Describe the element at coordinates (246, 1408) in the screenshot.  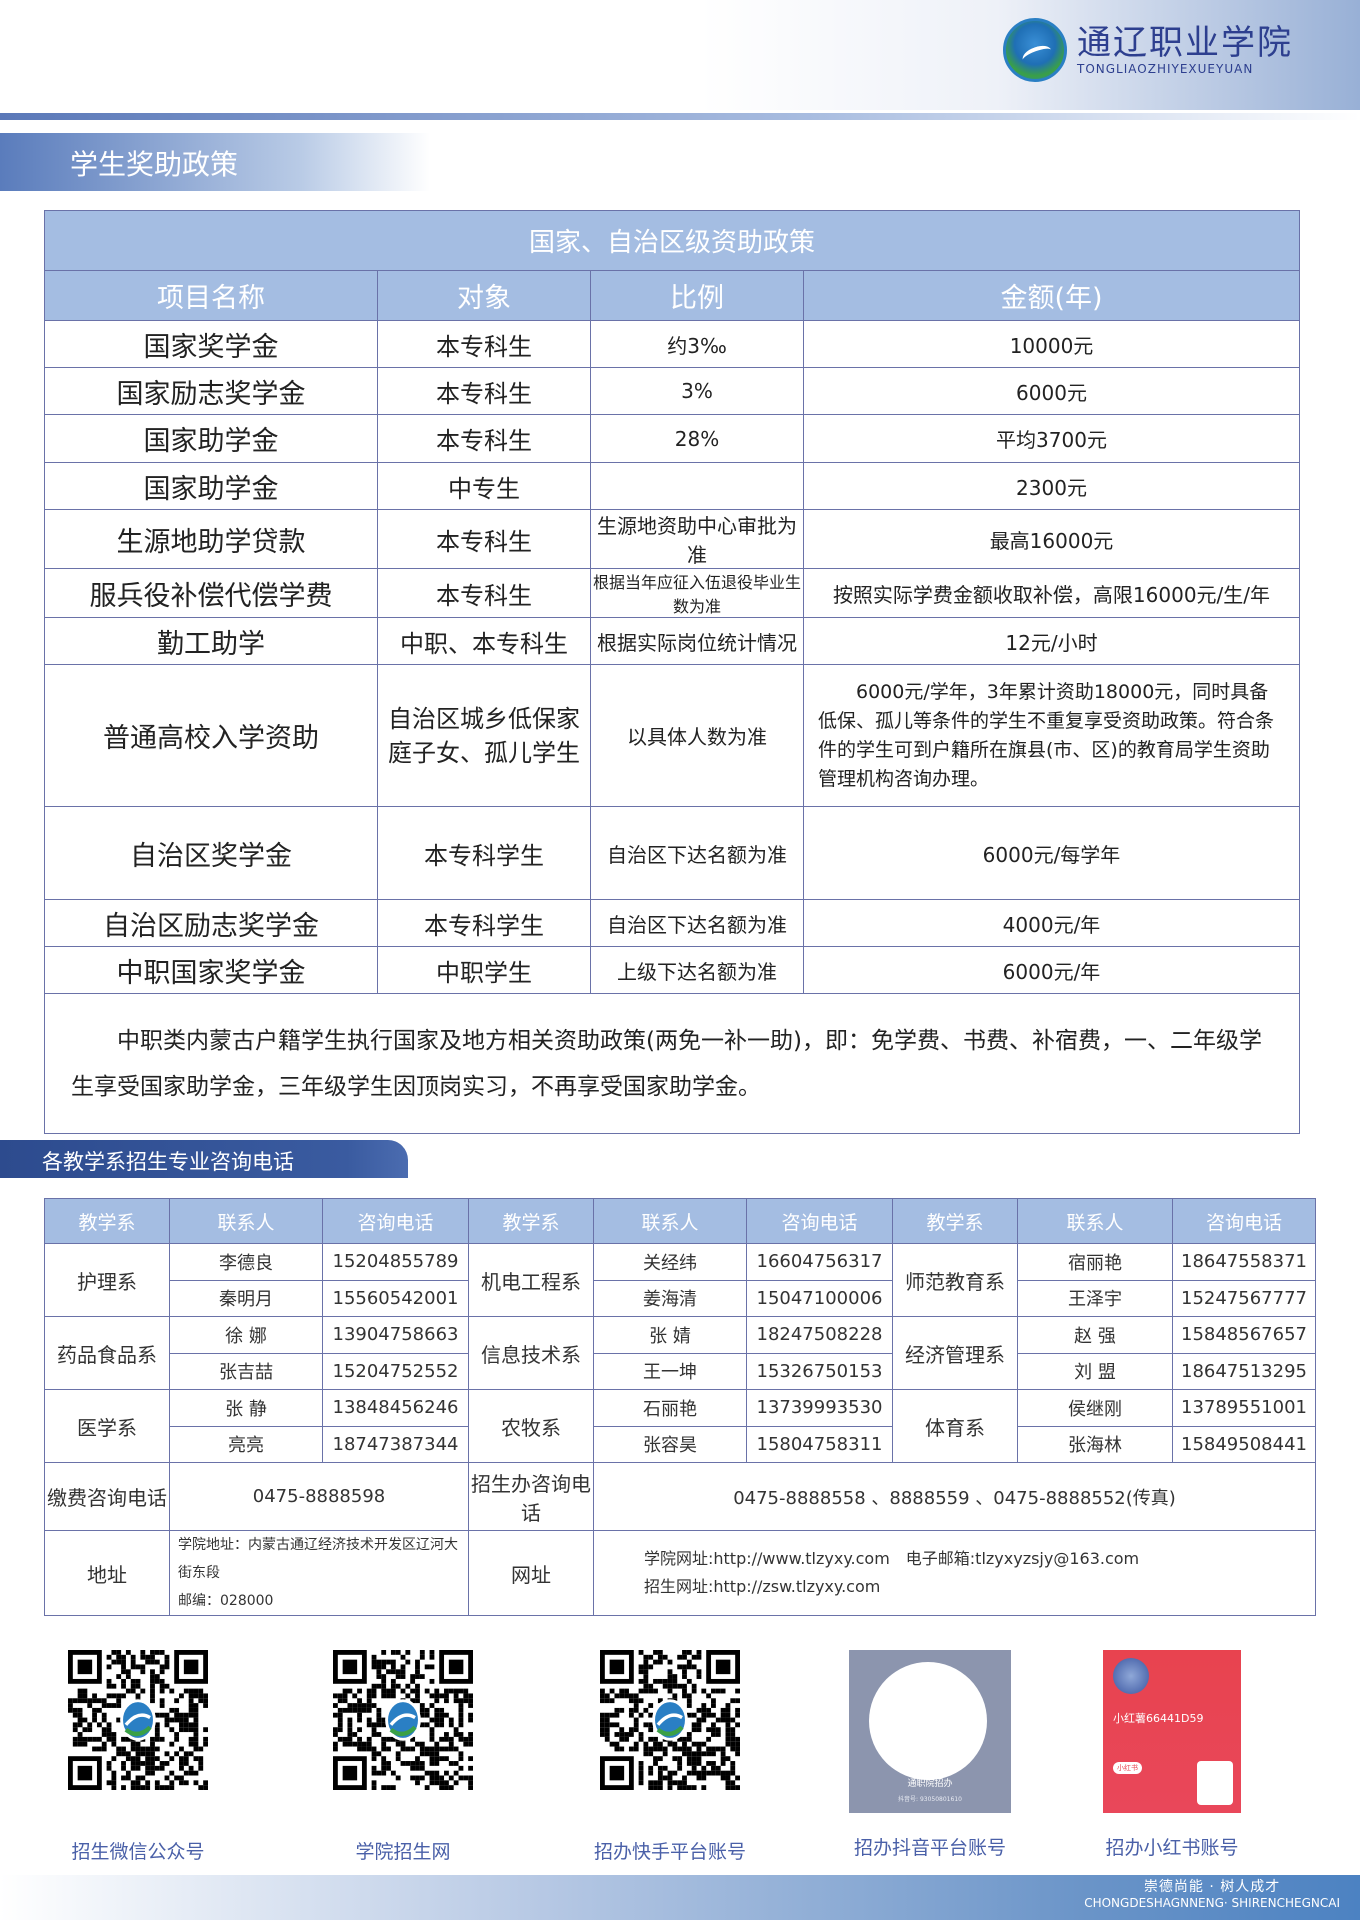
I see `contact-person: 张 静` at that location.